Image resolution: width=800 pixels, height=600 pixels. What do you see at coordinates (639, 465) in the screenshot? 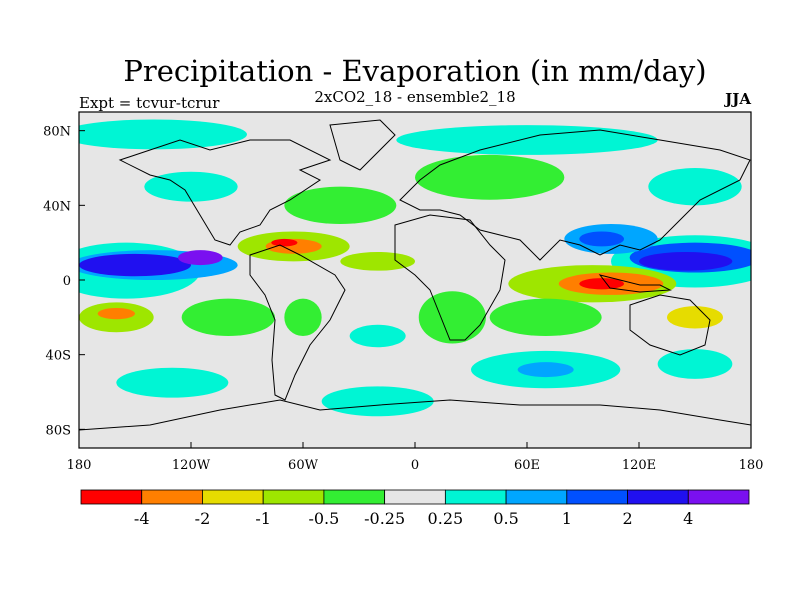
I see `lon-tick-label: 120E` at bounding box center [639, 465].